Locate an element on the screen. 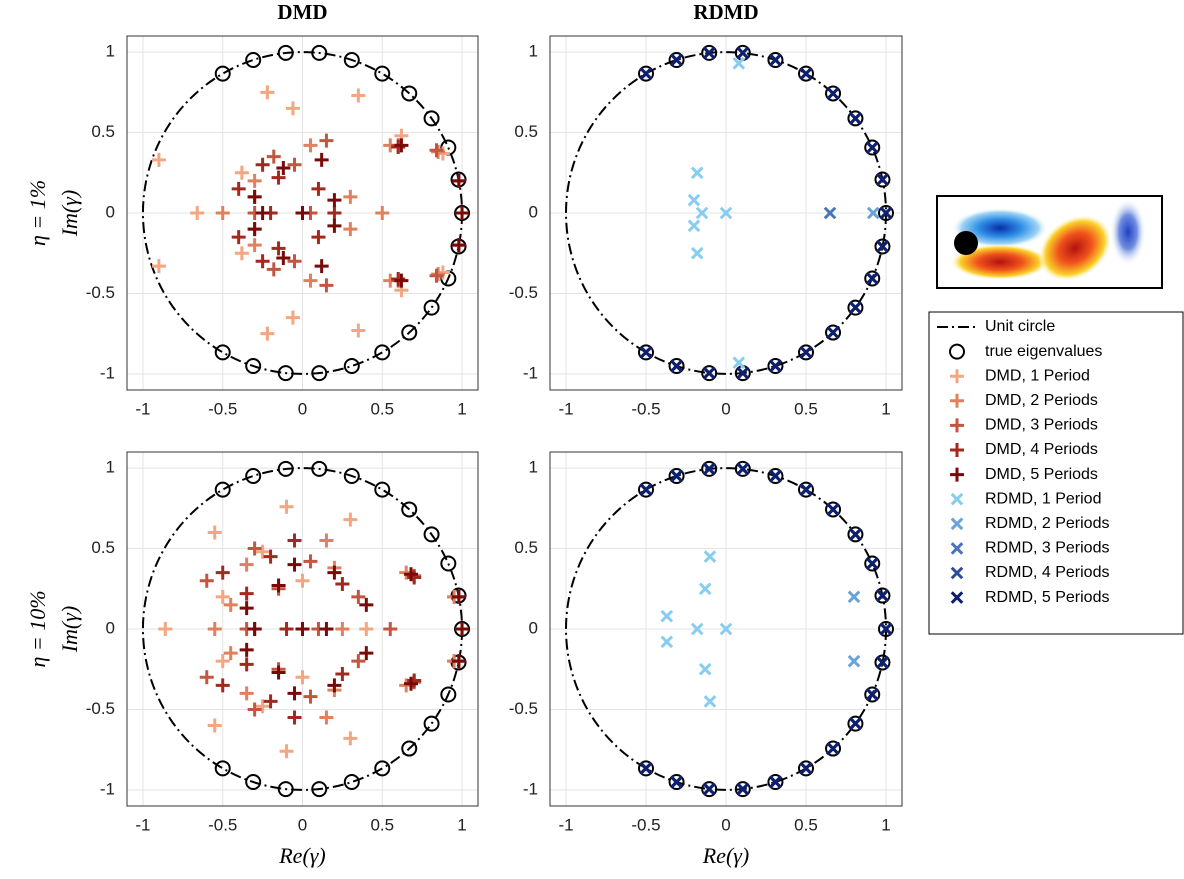  x-tick-label: -1 is located at coordinates (565, 408).